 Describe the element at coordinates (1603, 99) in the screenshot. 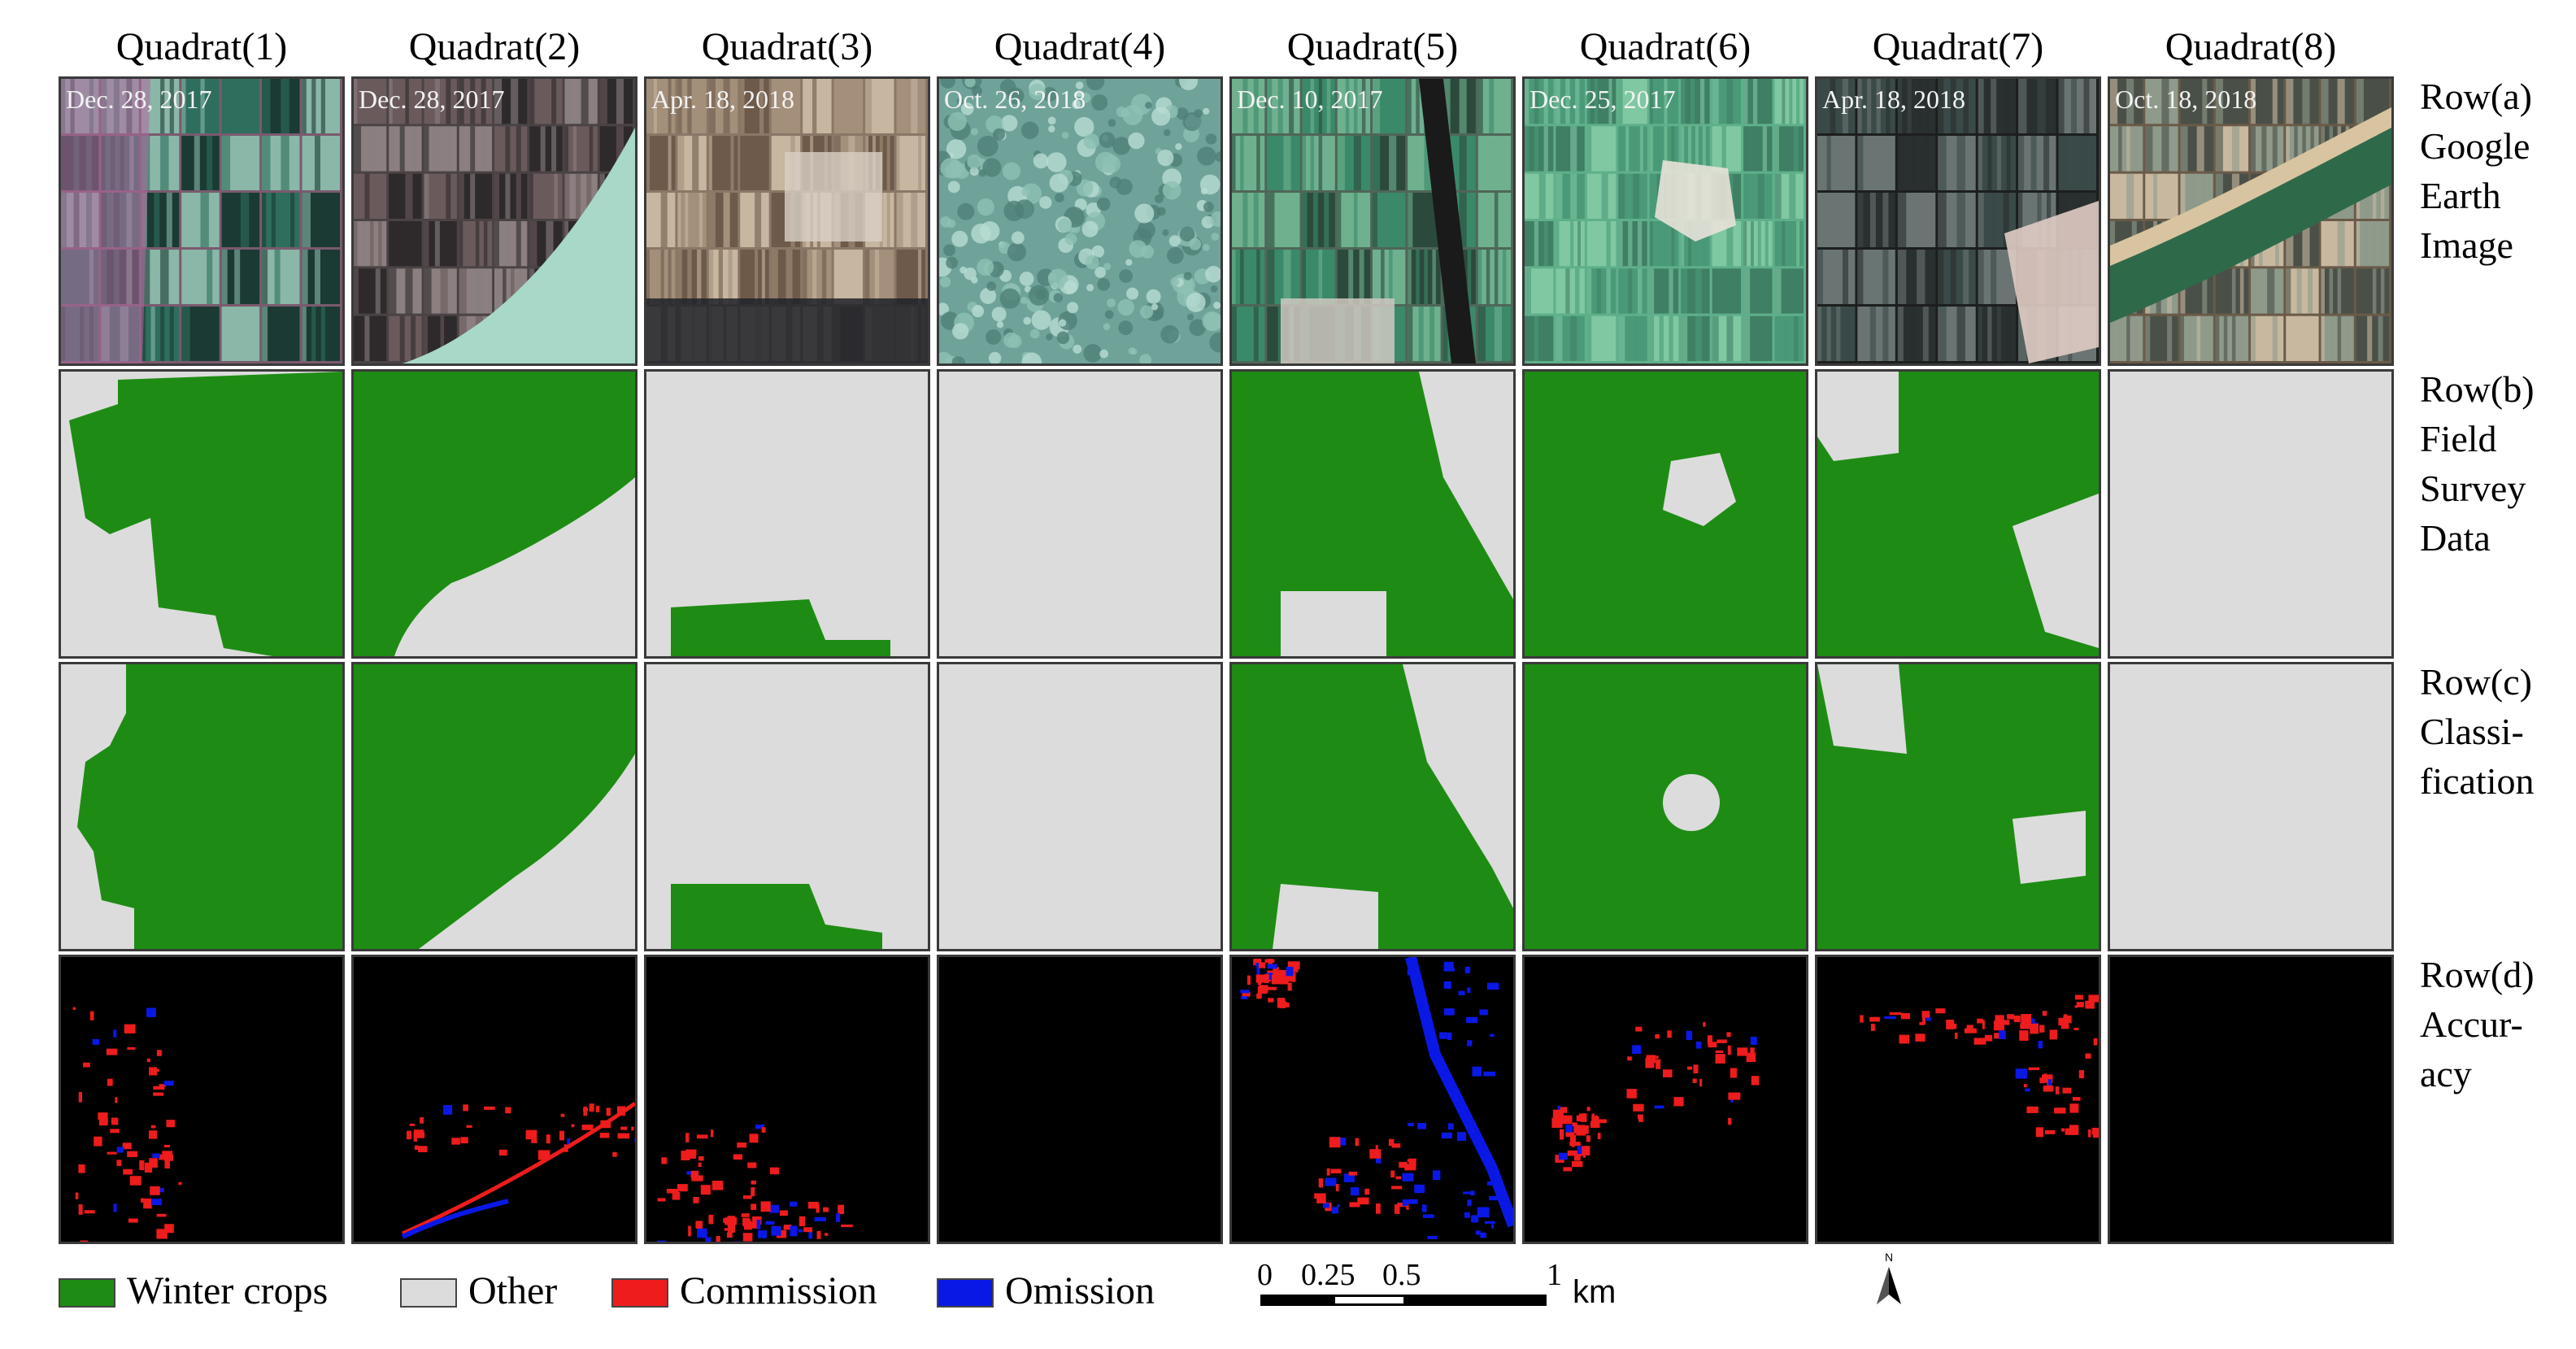

I see `image-date: Dec. 25, 2017` at that location.